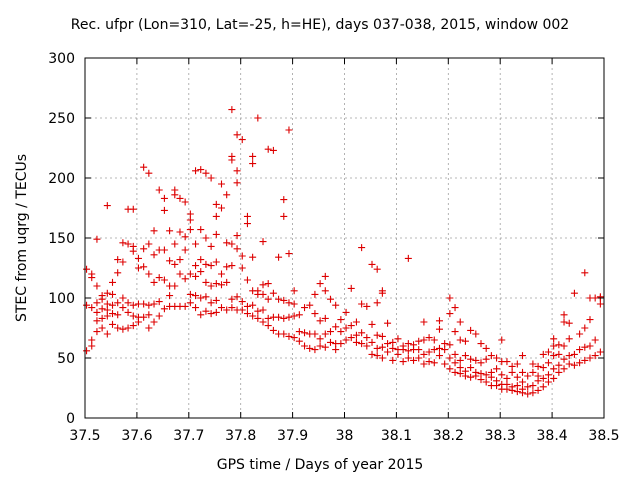 This screenshot has height=480, width=640. Describe the element at coordinates (66, 359) in the screenshot. I see `y-tick-label: 50` at that location.